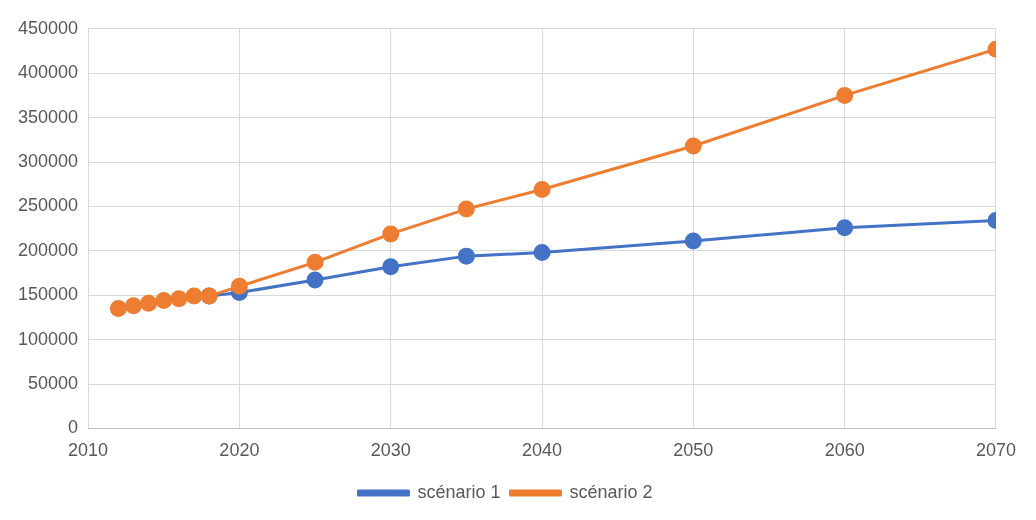 The height and width of the screenshot is (520, 1036). What do you see at coordinates (48, 338) in the screenshot?
I see `y-tick-label: 100000` at bounding box center [48, 338].